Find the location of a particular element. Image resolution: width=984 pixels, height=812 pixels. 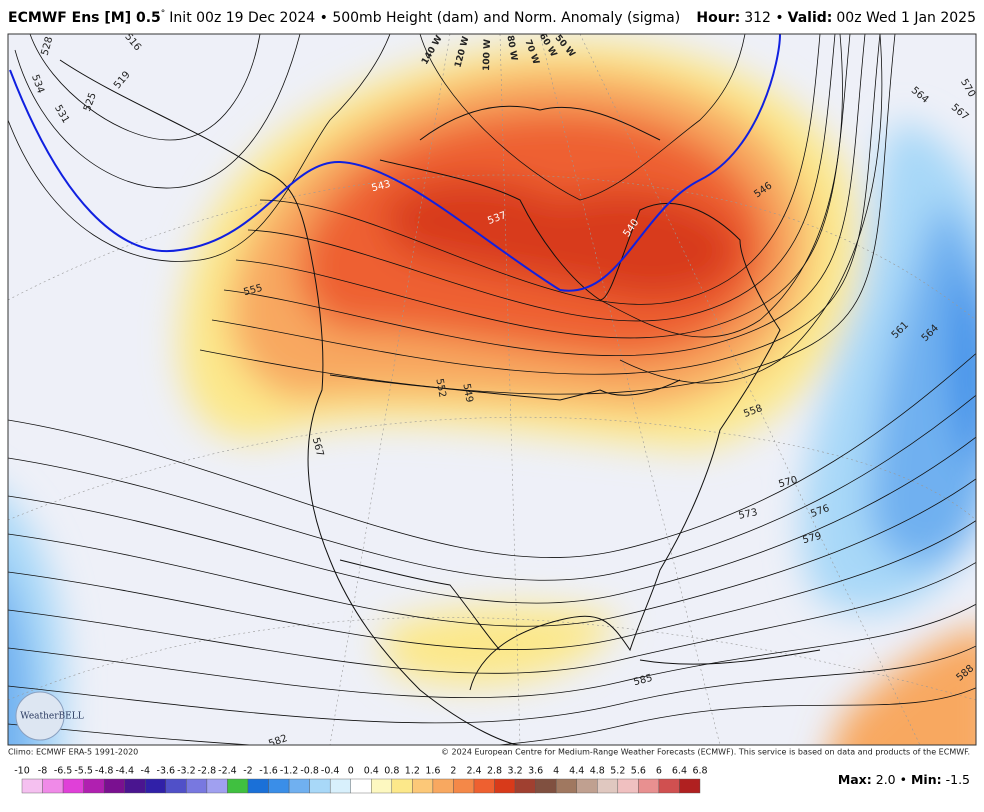

hour: 312 • is located at coordinates (763, 18).